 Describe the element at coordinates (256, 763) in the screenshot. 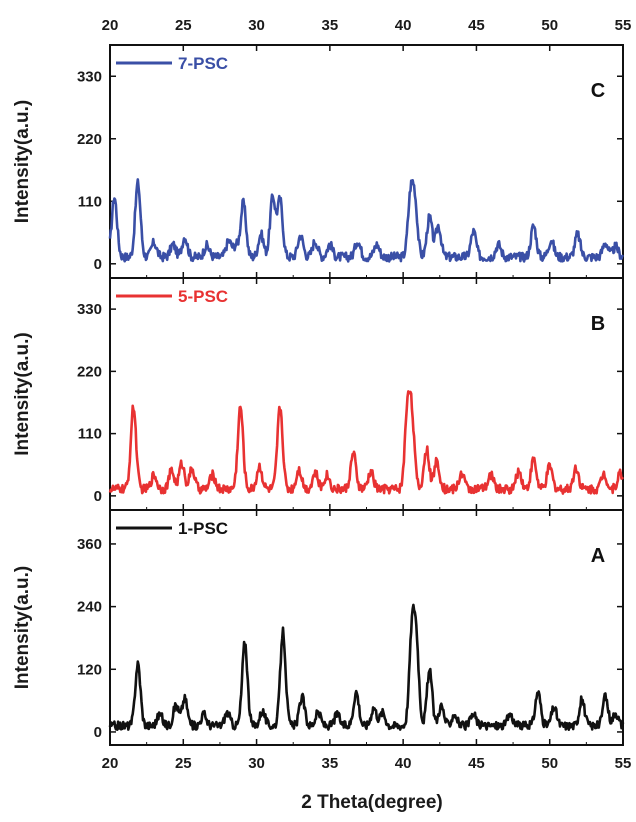

I see `x-tick-label: 30` at that location.